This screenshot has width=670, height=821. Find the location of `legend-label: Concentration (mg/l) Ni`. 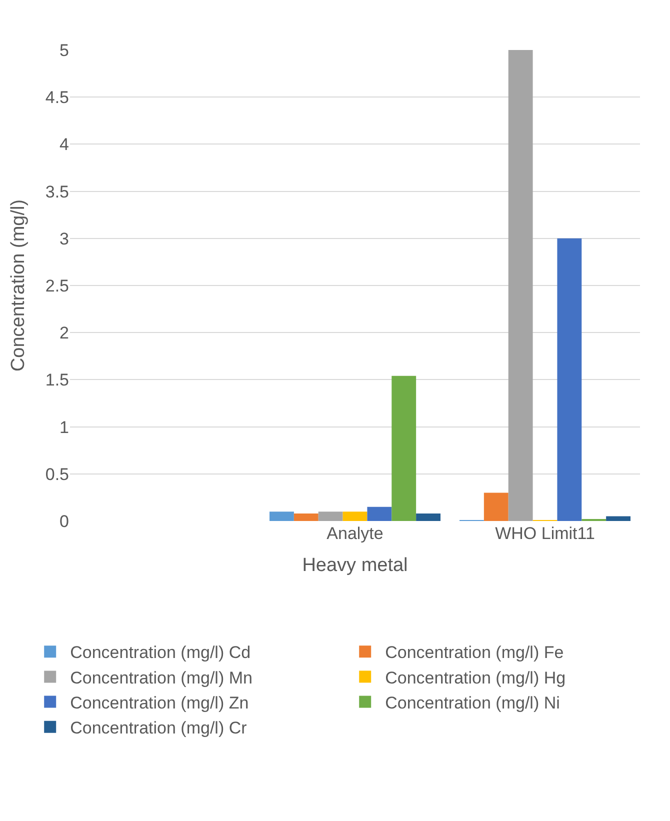

legend-label: Concentration (mg/l) Ni is located at coordinates (472, 702).